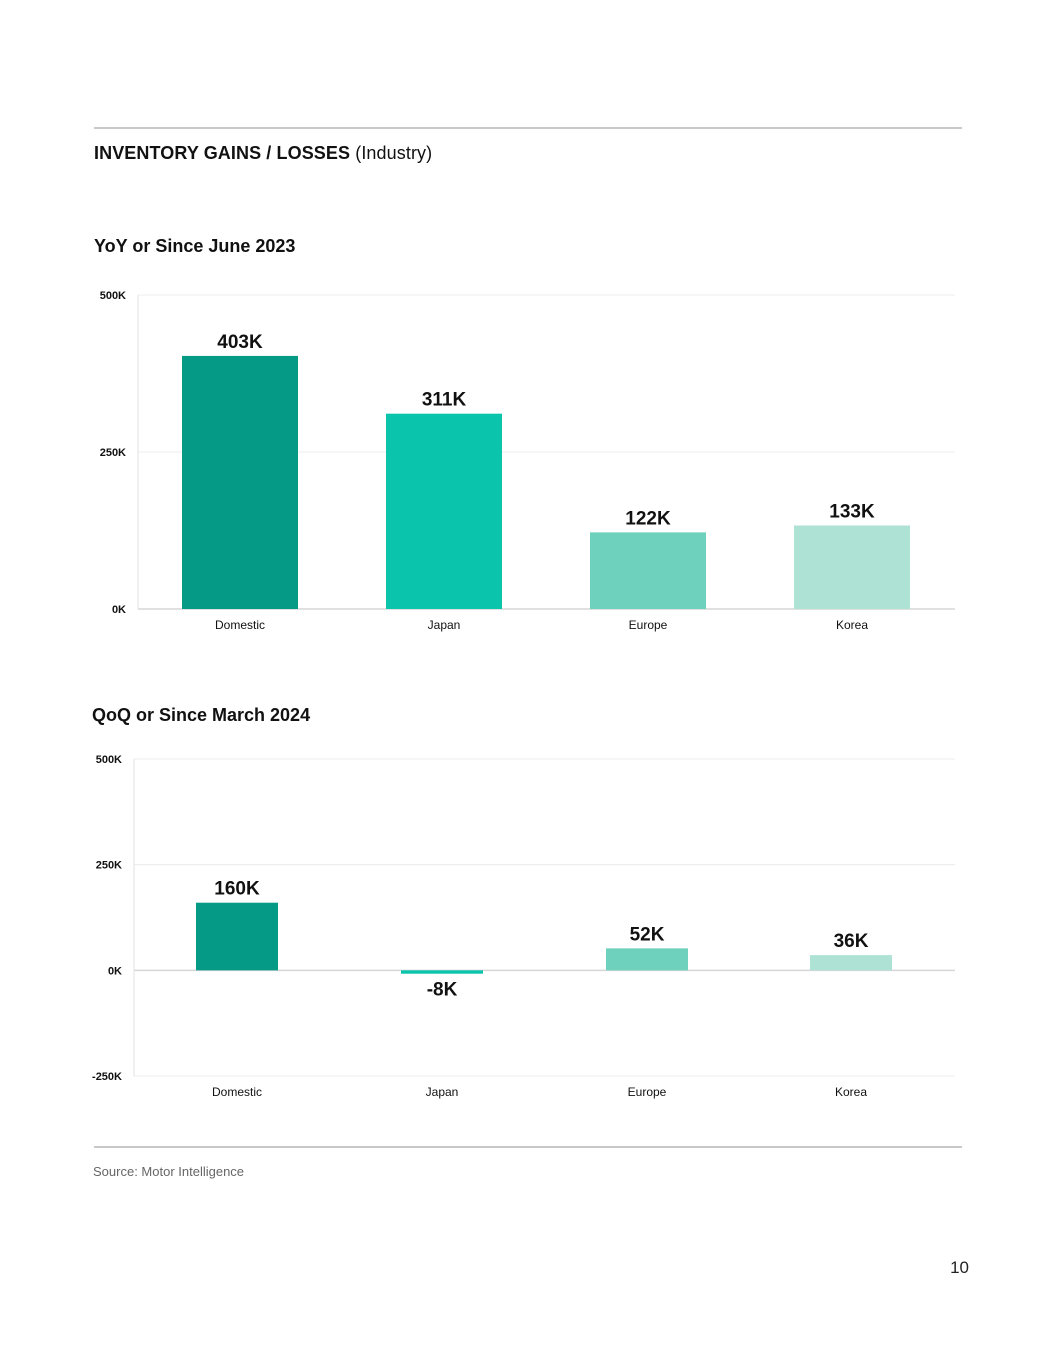 This screenshot has height=1365, width=1055. What do you see at coordinates (852, 511) in the screenshot?
I see `data-label: 133K` at bounding box center [852, 511].